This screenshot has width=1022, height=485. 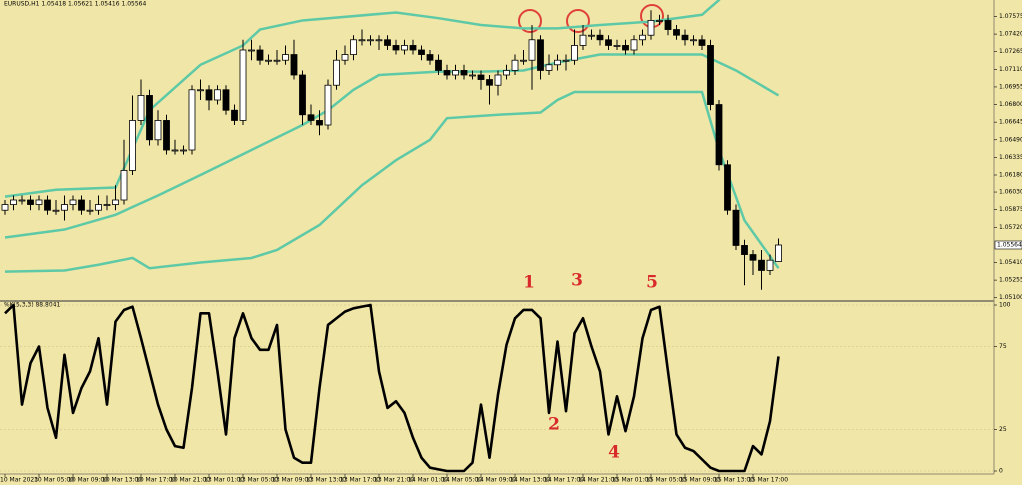 I want to click on x-tick-label: 10 Mar 13:00, so click(x=122, y=480).